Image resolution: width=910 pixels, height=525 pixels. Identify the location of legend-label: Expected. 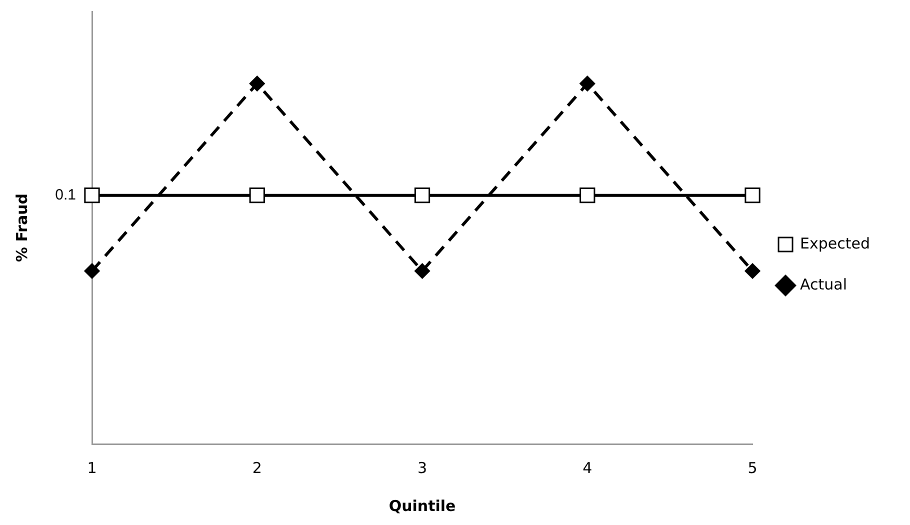
(835, 243).